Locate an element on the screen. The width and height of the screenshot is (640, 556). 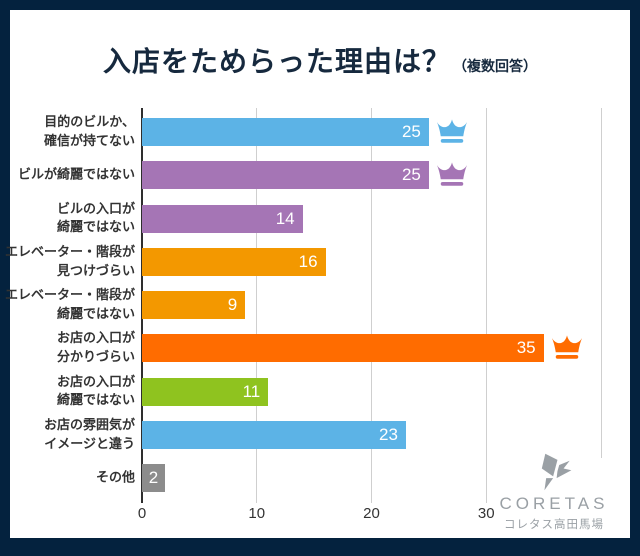
coretas-logo-text: CORETAS is located at coordinates (554, 503).